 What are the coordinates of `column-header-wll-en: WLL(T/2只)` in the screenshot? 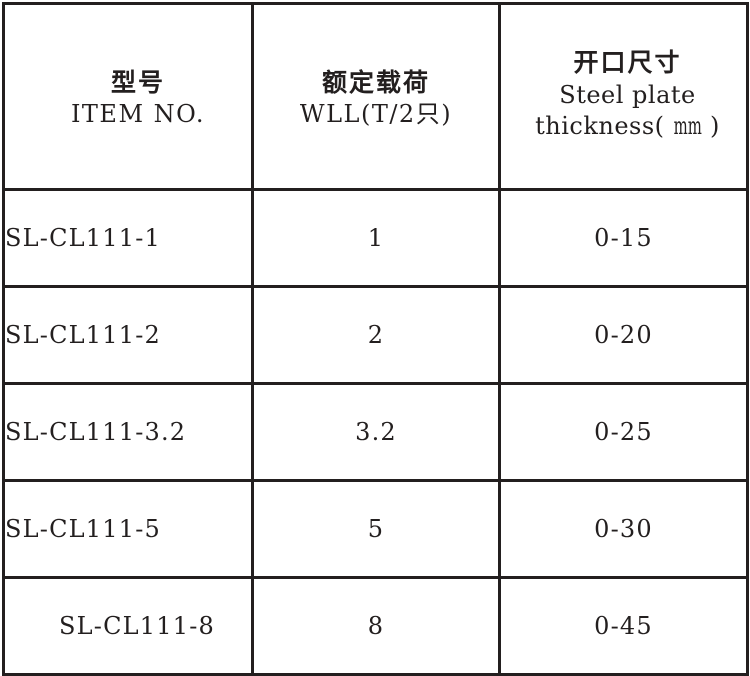 It's located at (376, 114).